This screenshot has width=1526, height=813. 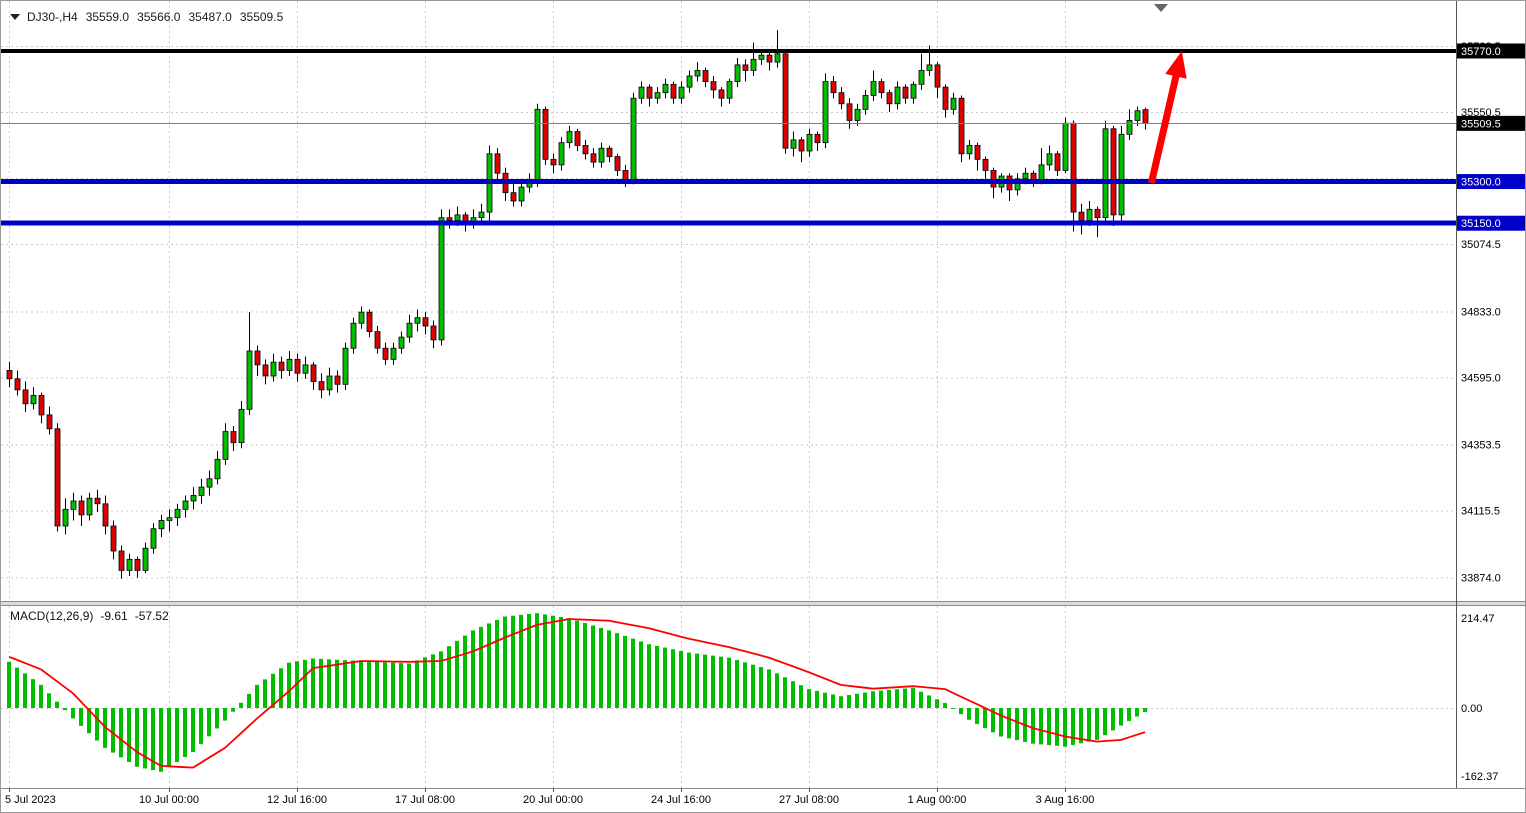 What do you see at coordinates (1478, 619) in the screenshot?
I see `macd-axis-tick: 214.47` at bounding box center [1478, 619].